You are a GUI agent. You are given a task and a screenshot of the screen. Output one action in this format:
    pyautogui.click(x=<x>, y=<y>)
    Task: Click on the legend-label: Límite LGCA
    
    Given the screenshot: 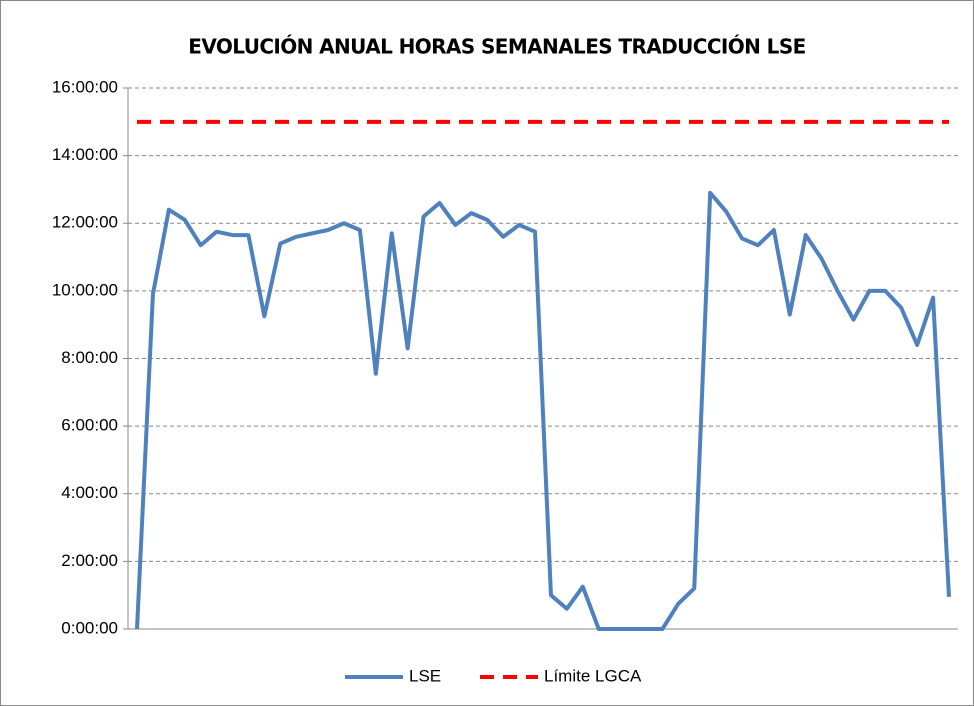 What is the action you would take?
    pyautogui.click(x=593, y=675)
    